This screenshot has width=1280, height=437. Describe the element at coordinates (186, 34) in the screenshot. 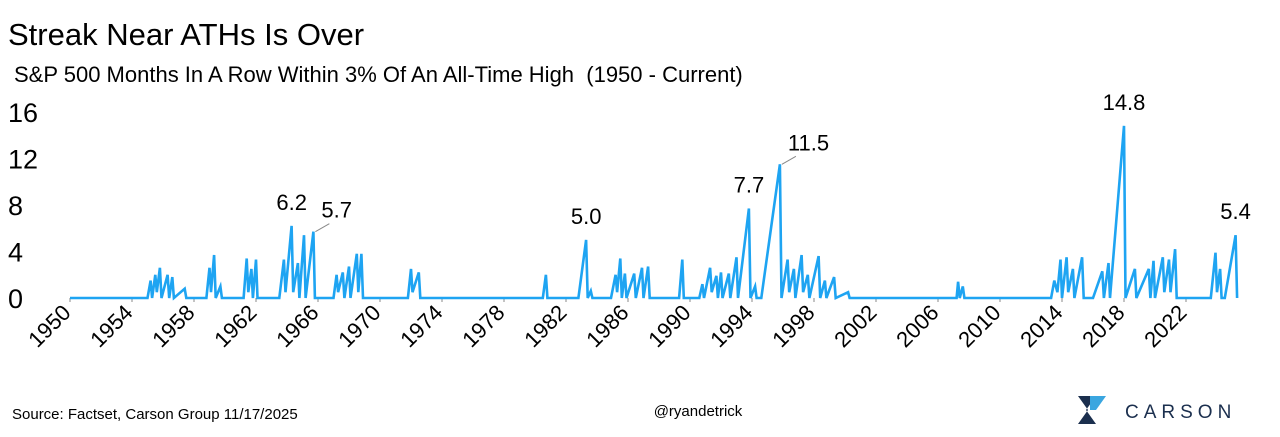

I see `chart-title: Streak Near ATHs Is Over` at that location.